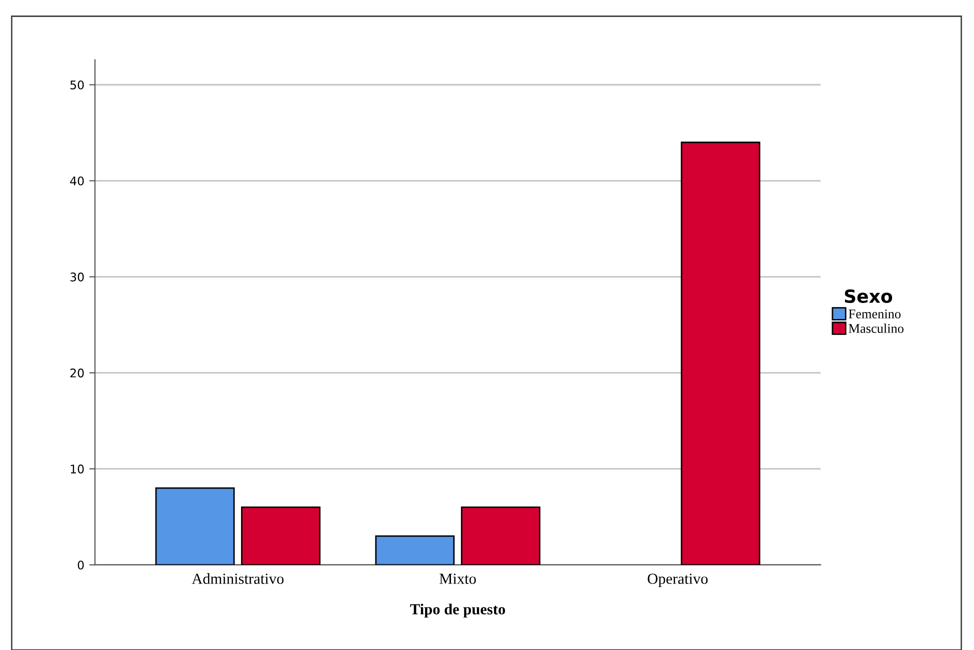 The height and width of the screenshot is (650, 974). What do you see at coordinates (876, 328) in the screenshot?
I see `legend-label: Masculino` at bounding box center [876, 328].